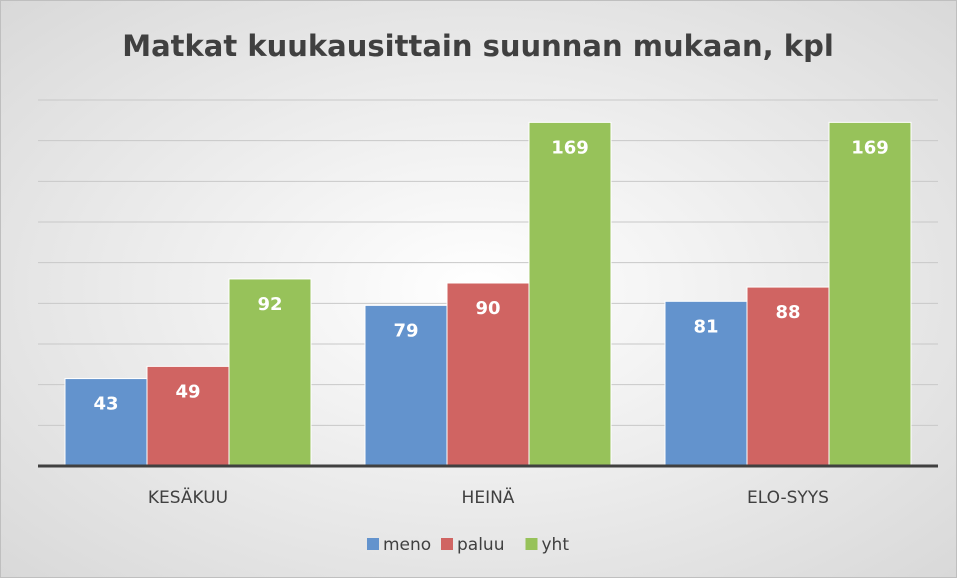  Describe the element at coordinates (187, 391) in the screenshot. I see `data-label: 49` at that location.